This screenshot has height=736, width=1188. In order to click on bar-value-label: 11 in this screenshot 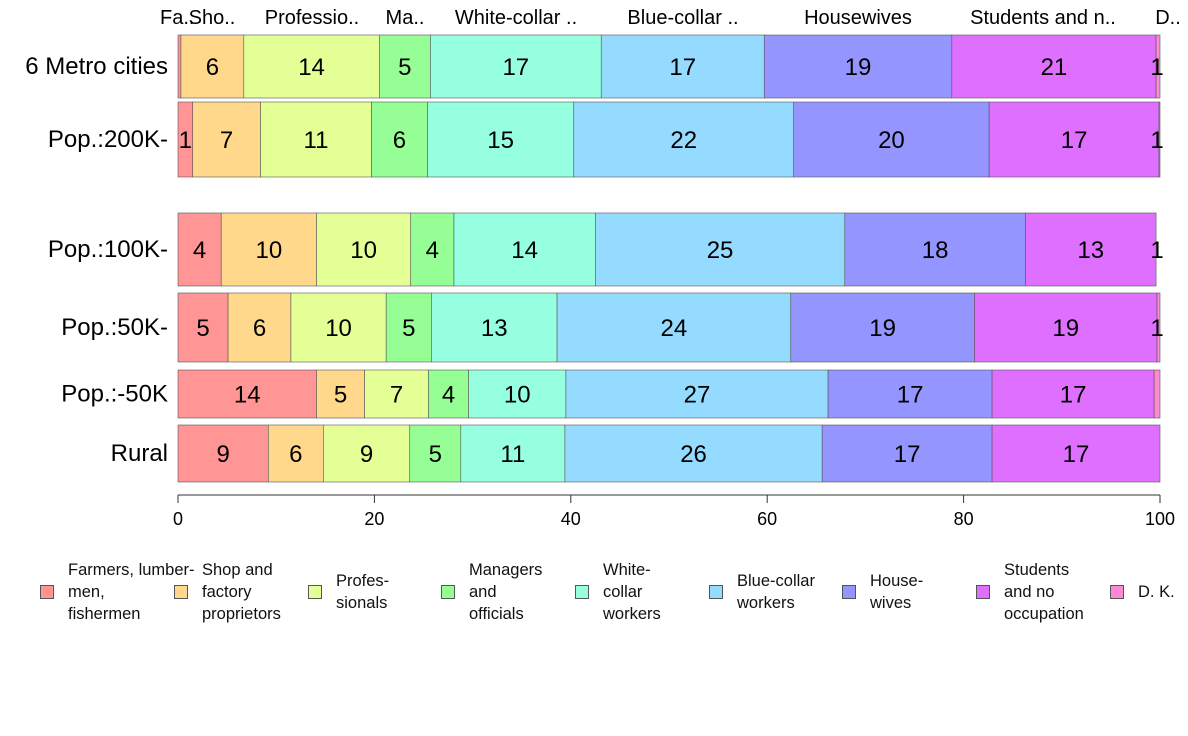, I will do `click(316, 140)`.